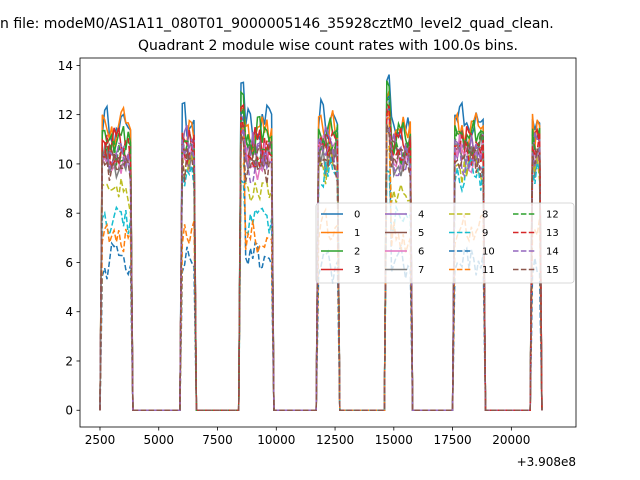  What do you see at coordinates (485, 215) in the screenshot?
I see `legend-label-8: 8` at bounding box center [485, 215].